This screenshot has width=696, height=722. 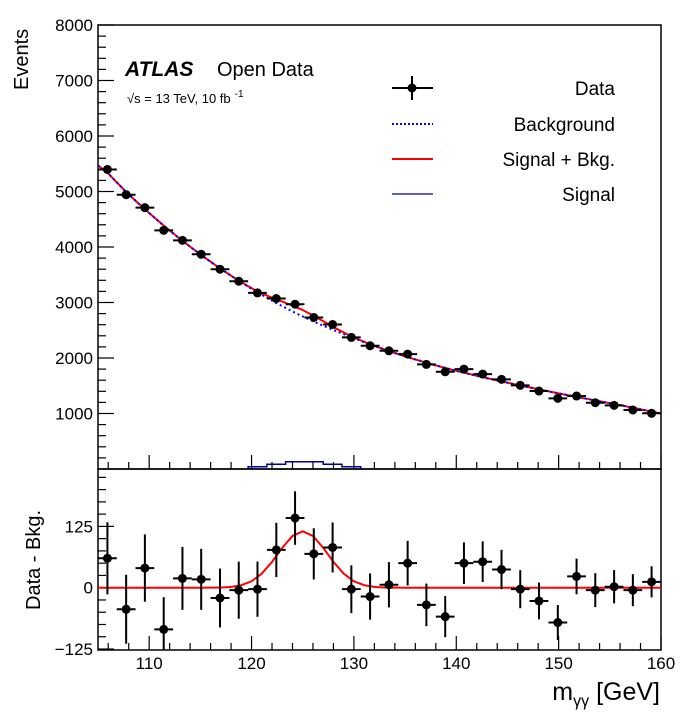 What do you see at coordinates (74, 192) in the screenshot?
I see `y-tick-label-upper: 5000` at bounding box center [74, 192].